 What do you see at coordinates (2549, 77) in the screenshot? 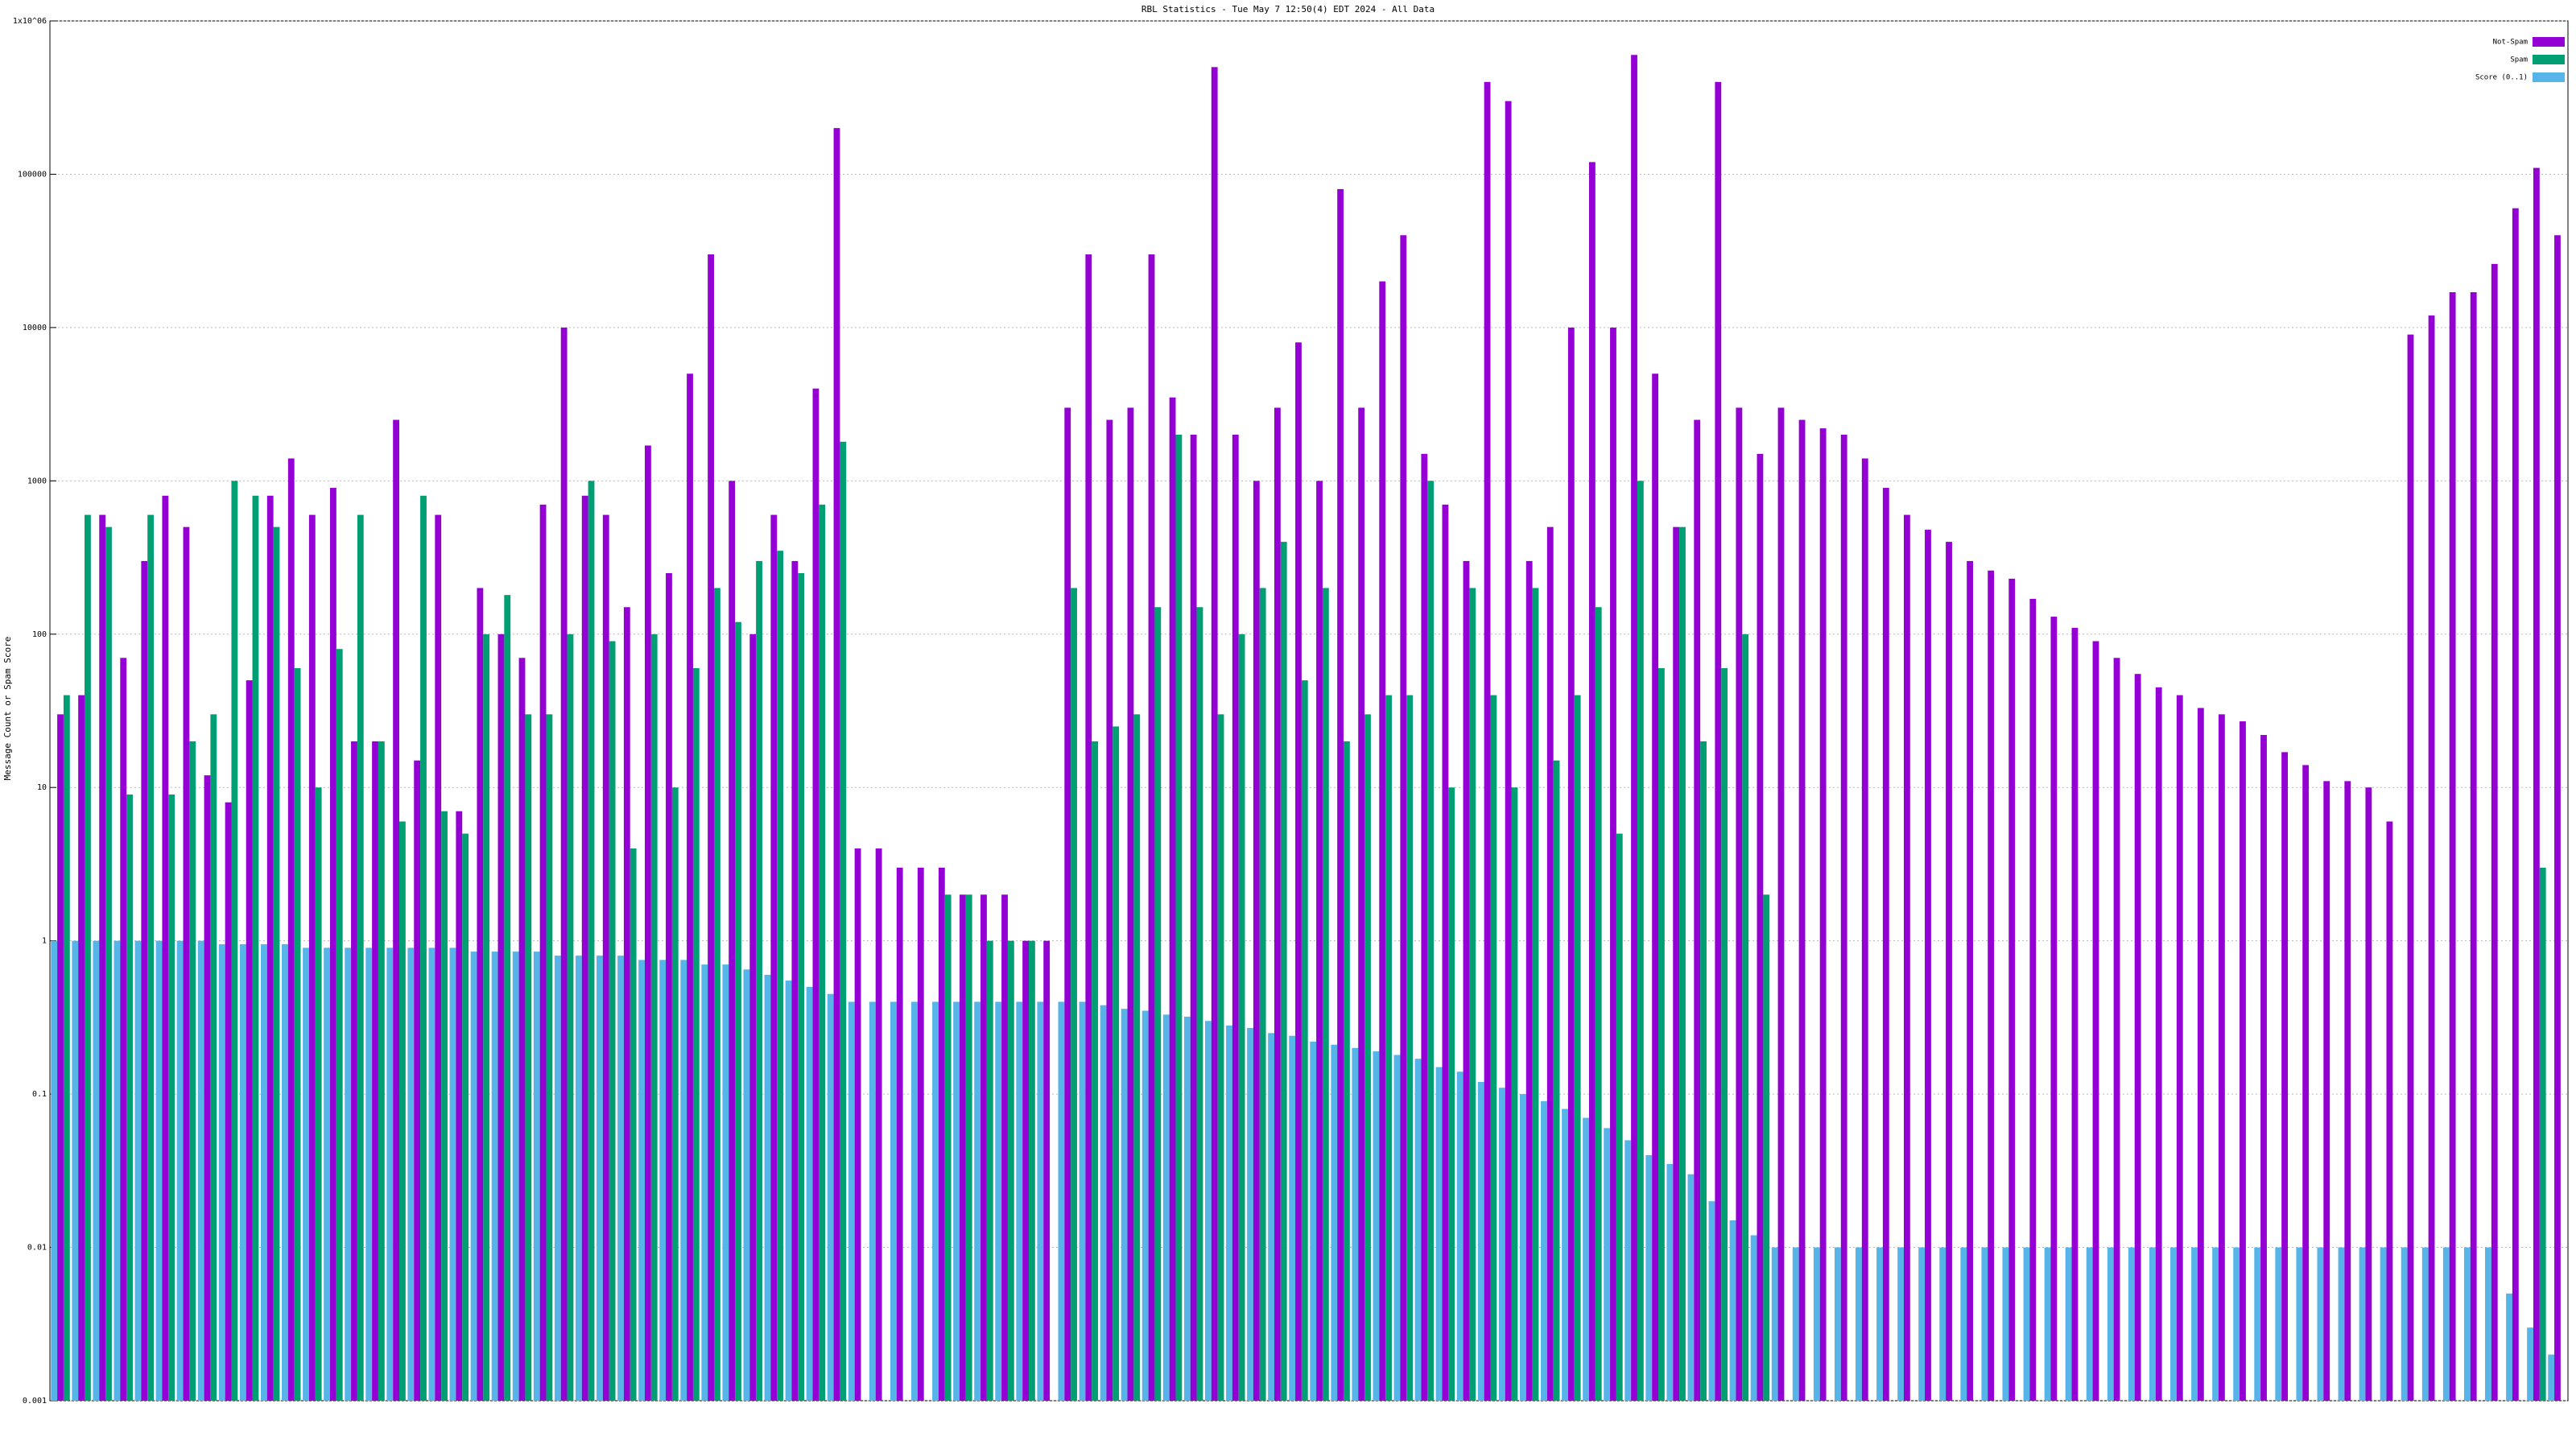
I see `legend-swatch` at bounding box center [2549, 77].